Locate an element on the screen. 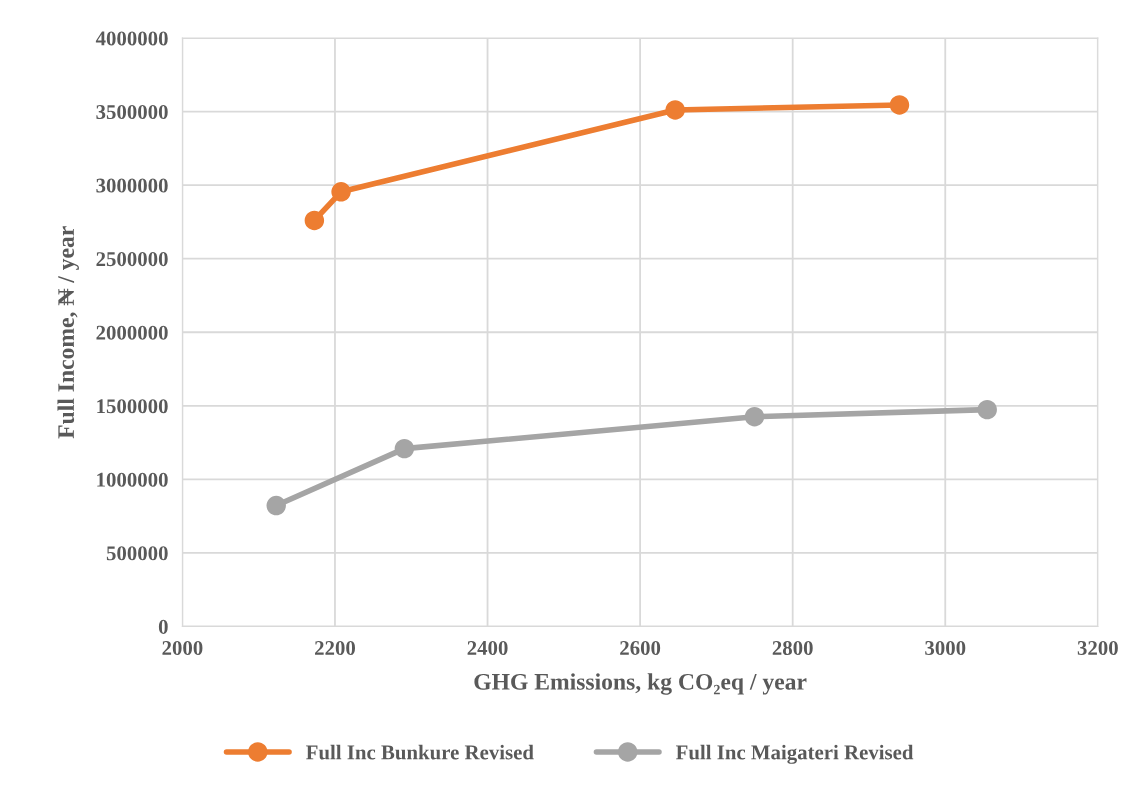 The width and height of the screenshot is (1140, 793). x-tick-label: 3000 is located at coordinates (945, 648).